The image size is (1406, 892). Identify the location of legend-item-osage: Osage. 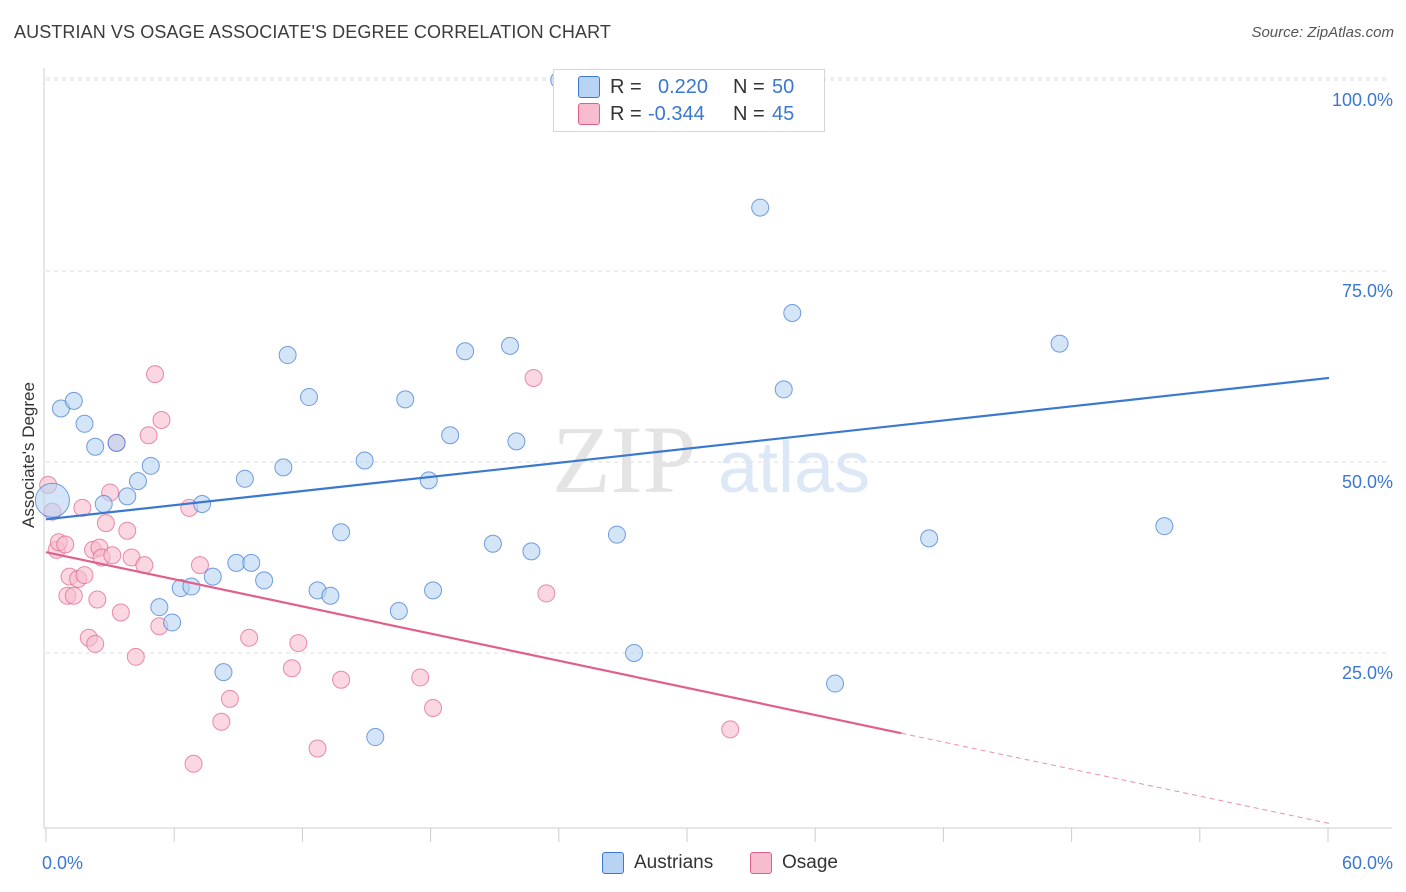
(794, 863).